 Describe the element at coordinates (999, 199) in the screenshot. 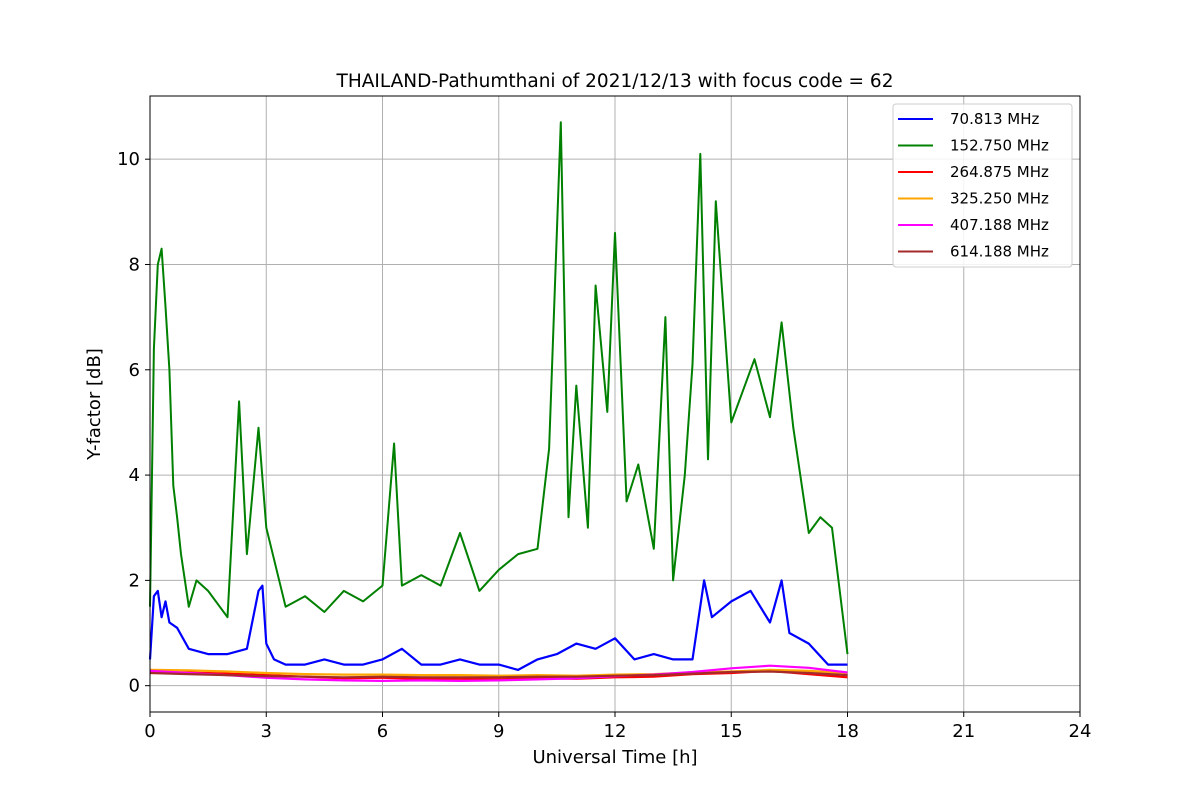

I see `legend-label: 325.250 MHz` at that location.